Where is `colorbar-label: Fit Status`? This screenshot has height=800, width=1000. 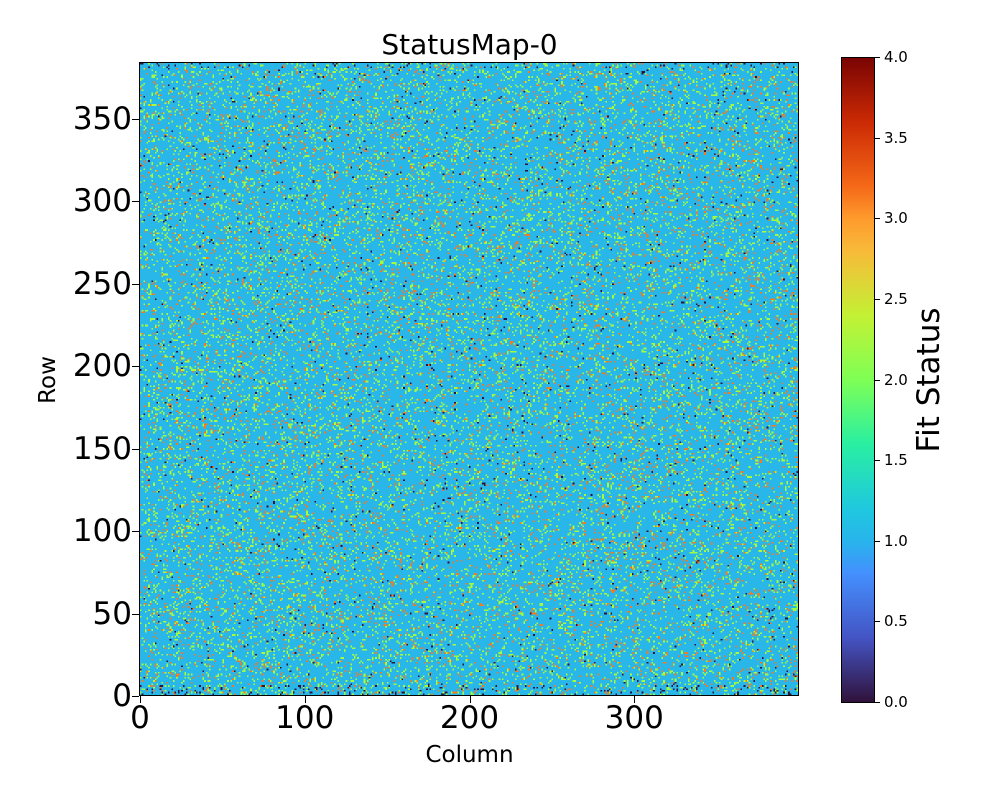 colorbar-label: Fit Status is located at coordinates (929, 380).